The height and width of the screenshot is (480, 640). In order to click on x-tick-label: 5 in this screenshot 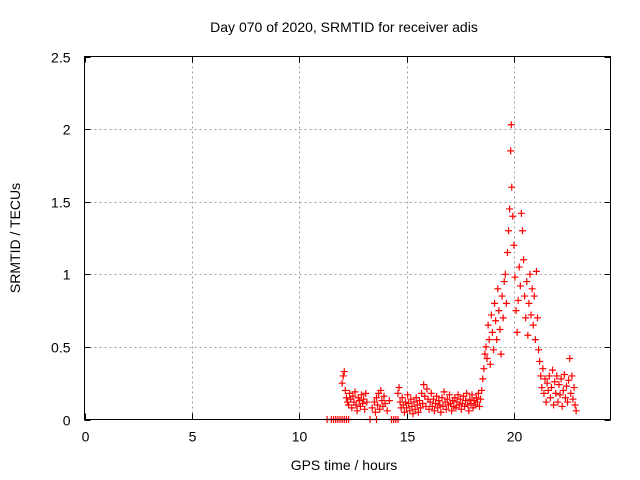, I will do `click(193, 437)`.